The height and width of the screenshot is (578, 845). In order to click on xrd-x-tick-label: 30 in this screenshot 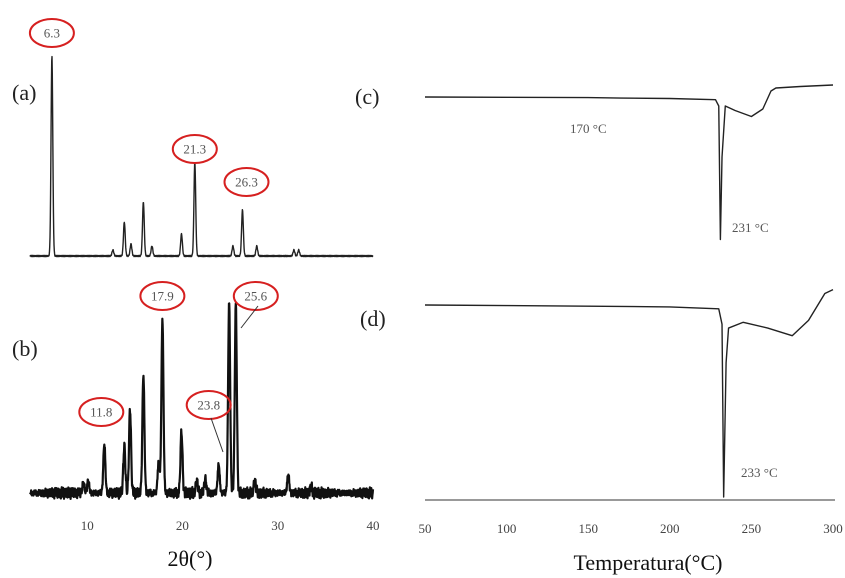, I will do `click(277, 525)`.